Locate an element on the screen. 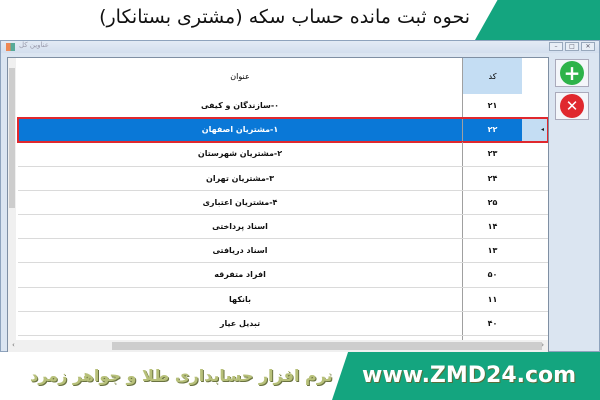 This screenshot has width=600, height=400. cell-code: ۴۰ is located at coordinates (492, 323).